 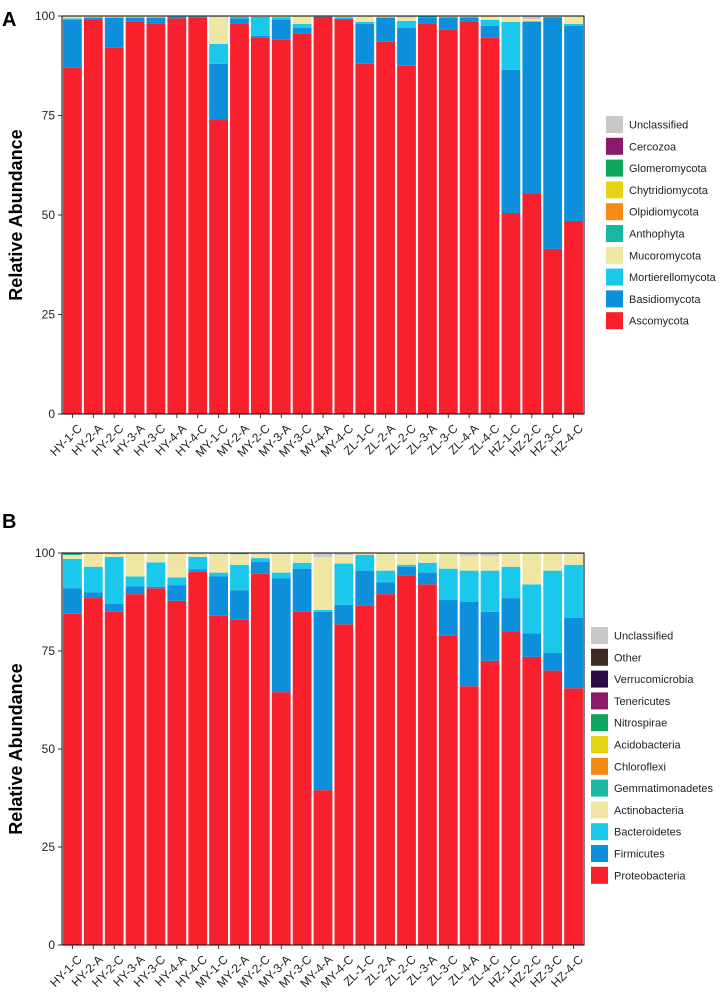 I want to click on bar-segment-firmicutes-hy-3-a, so click(x=135, y=590).